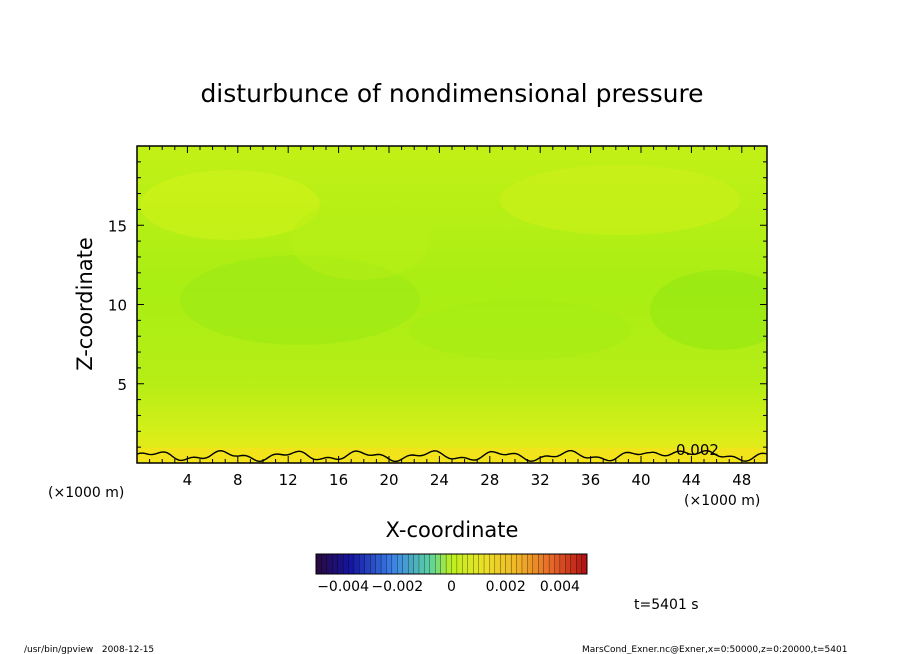 Image resolution: width=904 pixels, height=654 pixels. I want to click on footer-left: /usr/bin/gpview 2008-12-15, so click(89, 649).